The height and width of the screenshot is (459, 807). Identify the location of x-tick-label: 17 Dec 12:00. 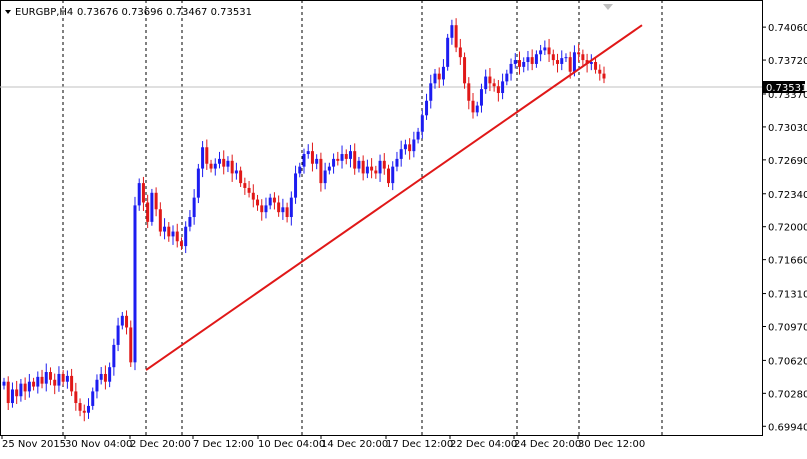
(419, 444).